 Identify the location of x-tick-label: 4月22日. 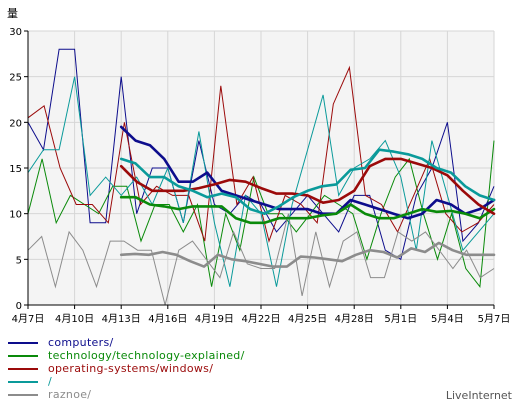
(260, 319).